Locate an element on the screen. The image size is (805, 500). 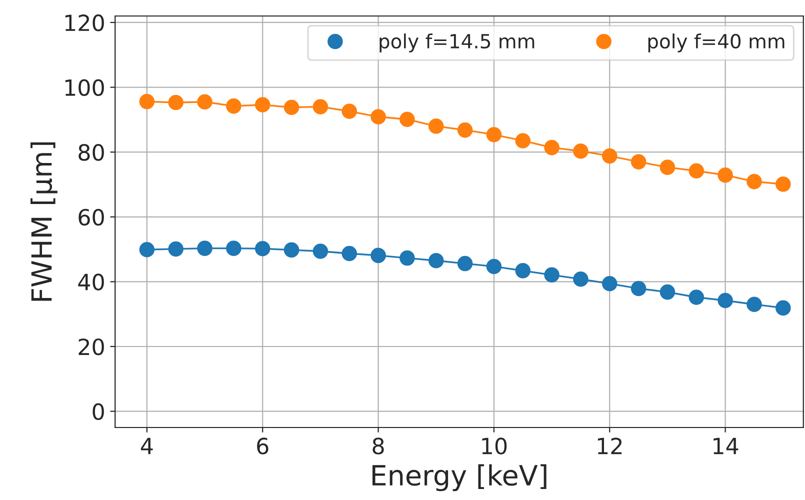
y-tick-label: 80 is located at coordinates (91, 152).